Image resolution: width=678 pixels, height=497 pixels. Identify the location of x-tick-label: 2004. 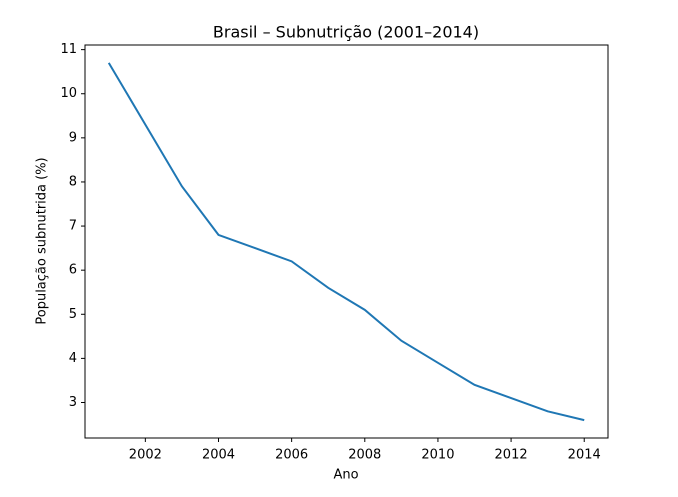
(218, 455).